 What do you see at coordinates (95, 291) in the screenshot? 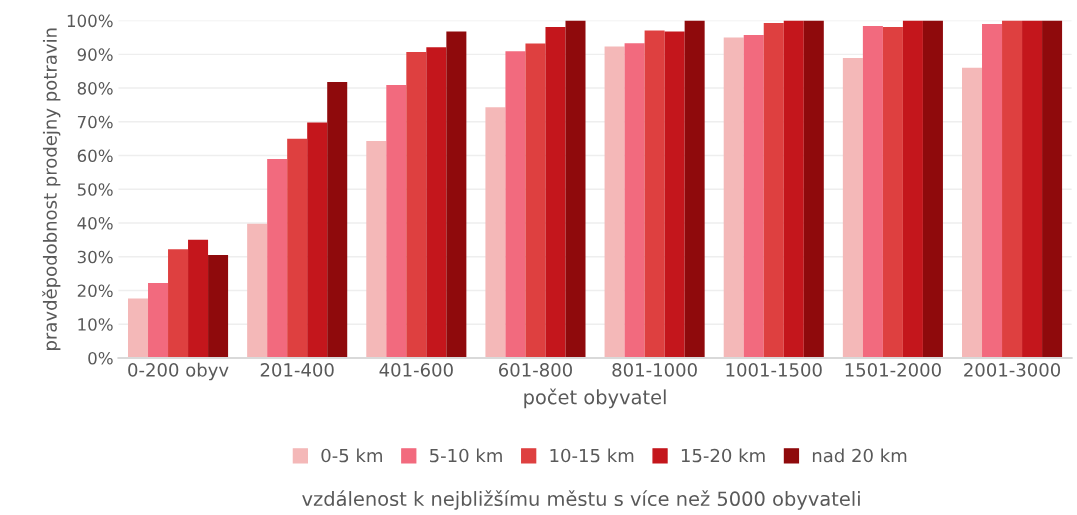
I see `y-tick-label: 20%` at bounding box center [95, 291].